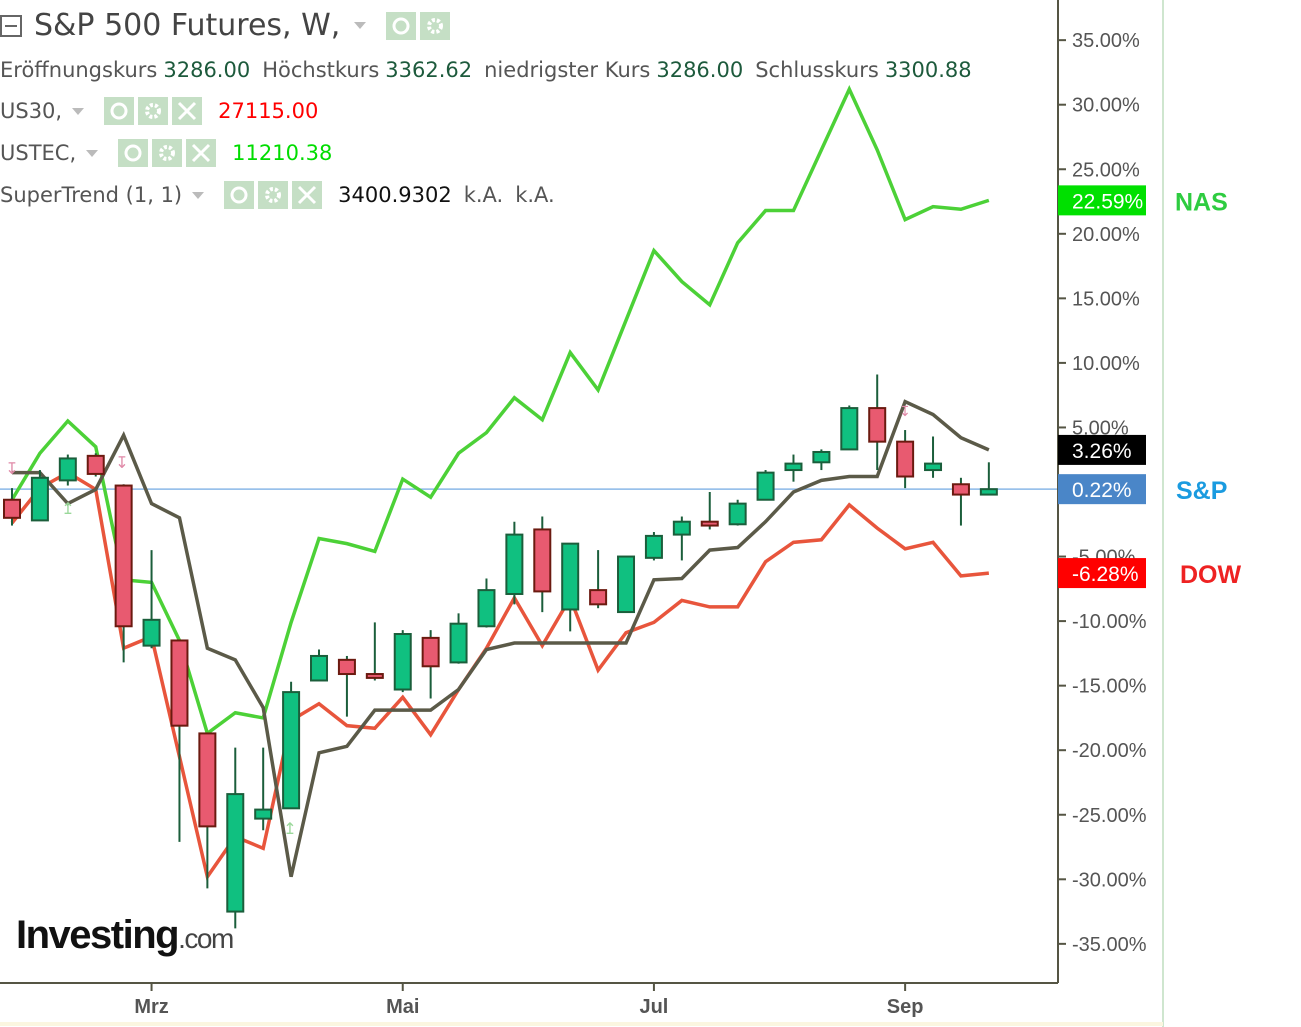 This screenshot has height=1027, width=1301. I want to click on sp-label: S&P, so click(1201, 491).